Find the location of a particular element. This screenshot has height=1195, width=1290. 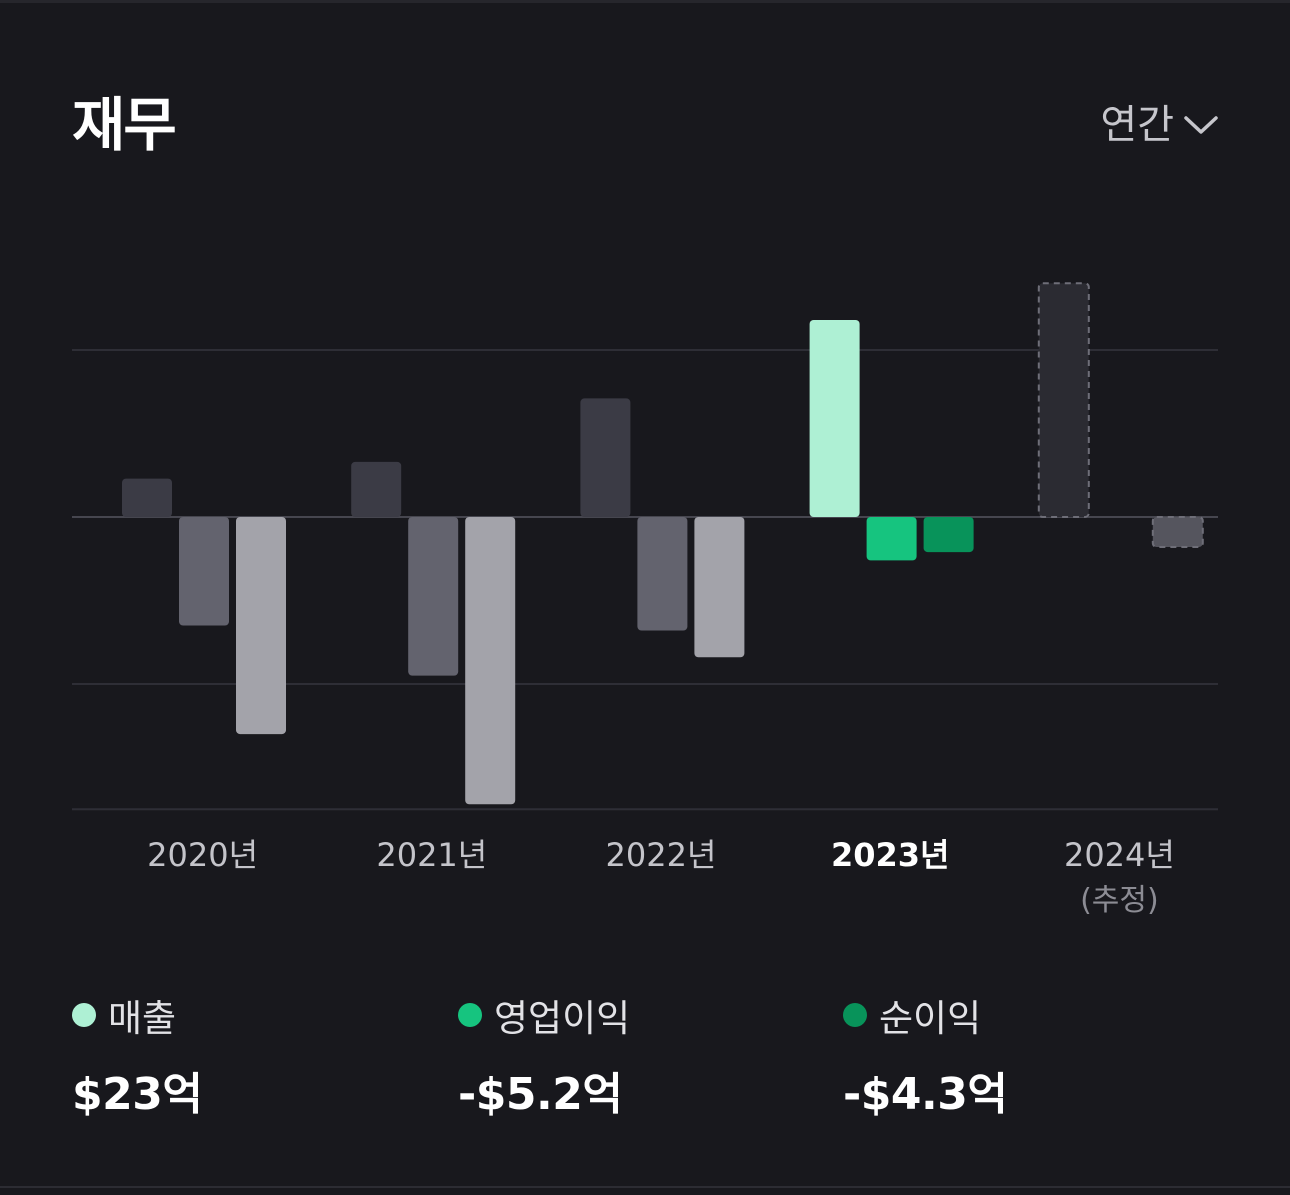

legend-item-operating-income: 영업이익 -$5.2억 is located at coordinates (544, 1056).